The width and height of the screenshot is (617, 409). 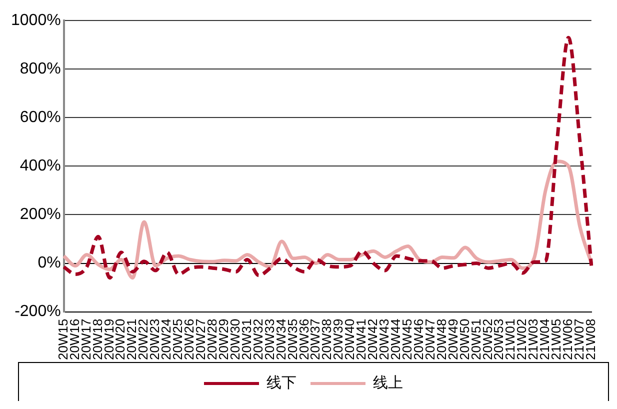 I want to click on y-tick-label: 0%, so click(x=49, y=263).